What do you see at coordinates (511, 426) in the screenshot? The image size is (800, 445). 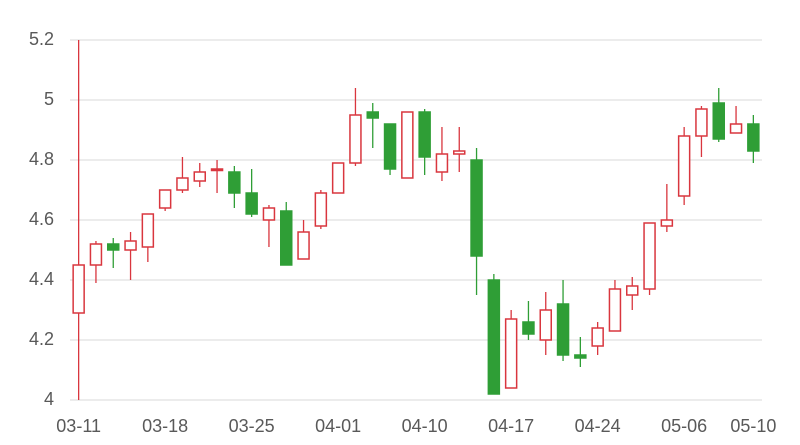 I see `x-tick-label: 04-17` at bounding box center [511, 426].